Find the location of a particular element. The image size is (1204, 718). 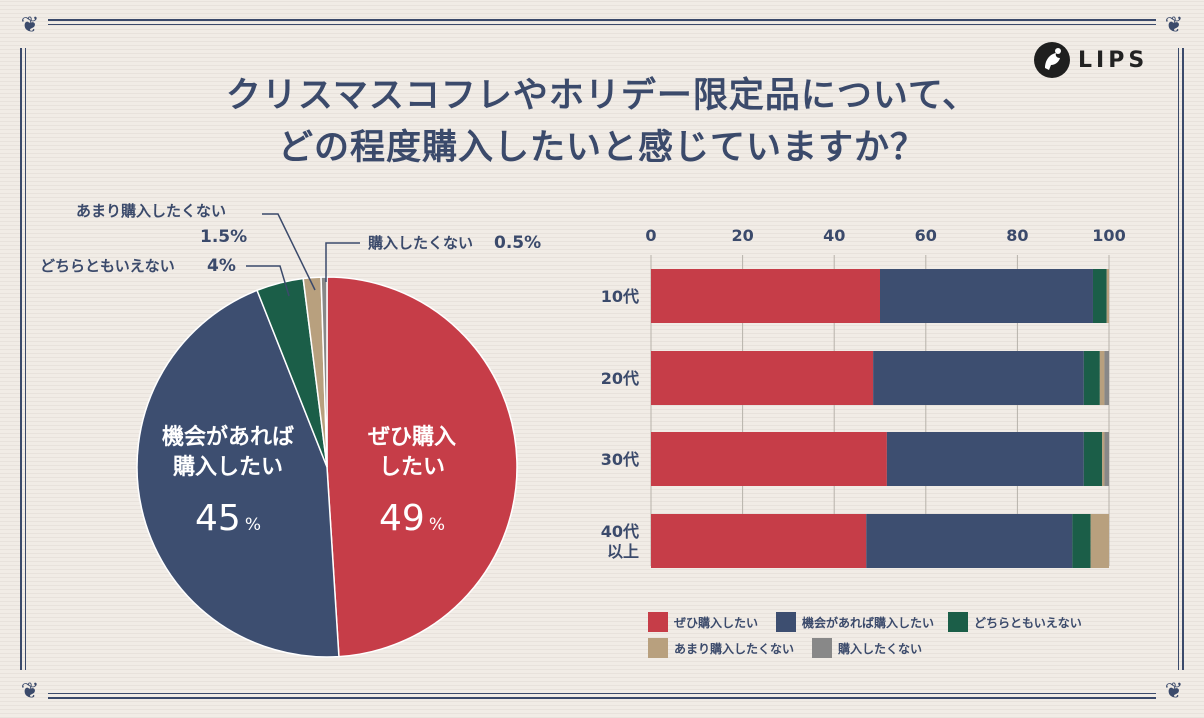

frame-left-line-inner is located at coordinates (25, 359).